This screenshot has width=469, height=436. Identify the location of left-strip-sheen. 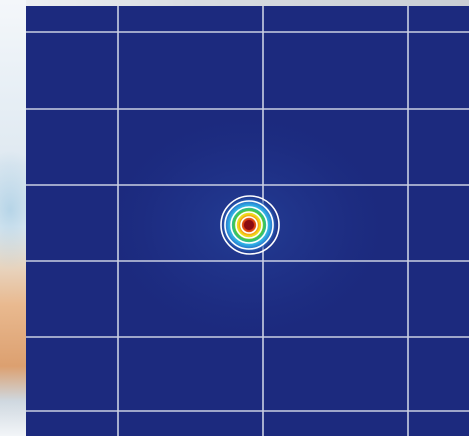
(13, 210).